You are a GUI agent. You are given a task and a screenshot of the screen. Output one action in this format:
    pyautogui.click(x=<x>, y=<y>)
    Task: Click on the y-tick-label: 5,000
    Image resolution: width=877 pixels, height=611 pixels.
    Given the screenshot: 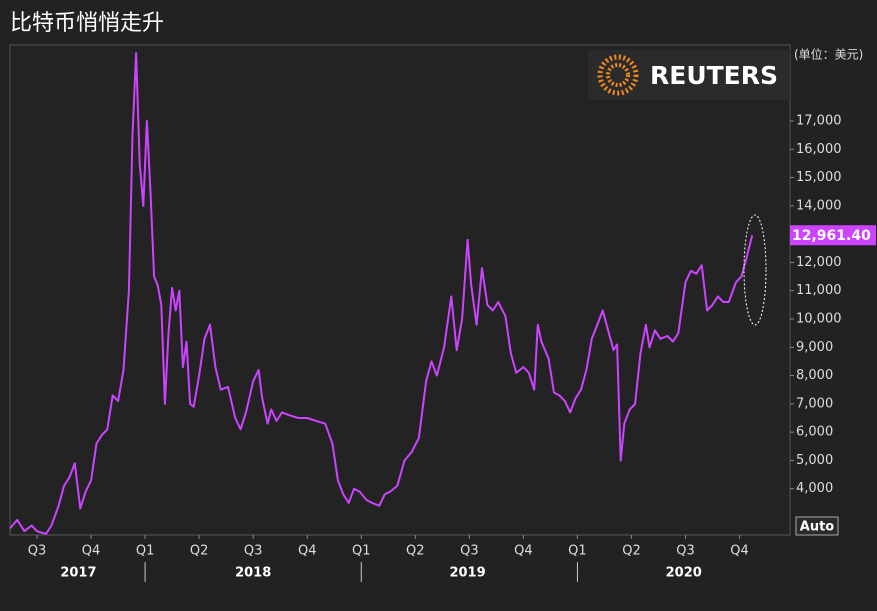 What is the action you would take?
    pyautogui.click(x=814, y=460)
    